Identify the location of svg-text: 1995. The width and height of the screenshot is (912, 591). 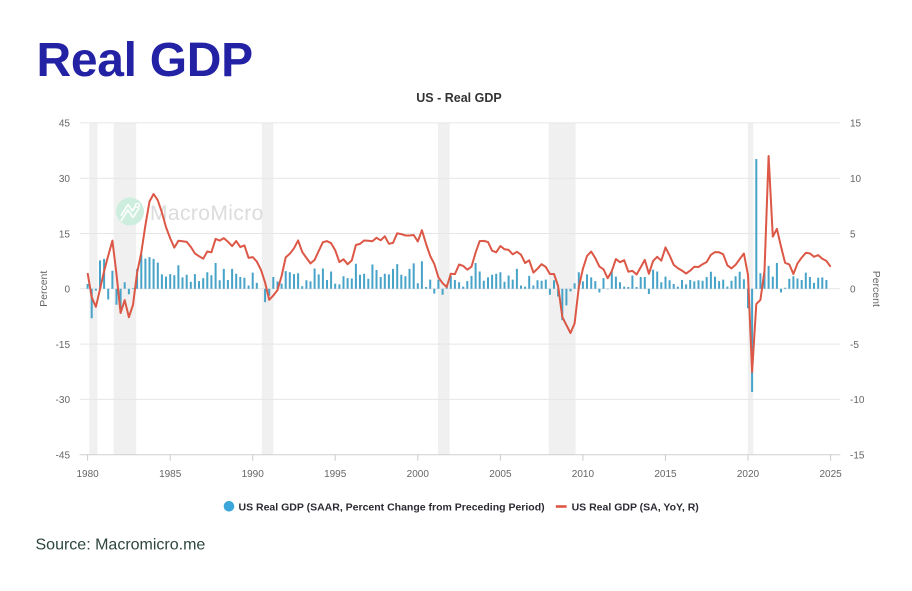
(335, 474).